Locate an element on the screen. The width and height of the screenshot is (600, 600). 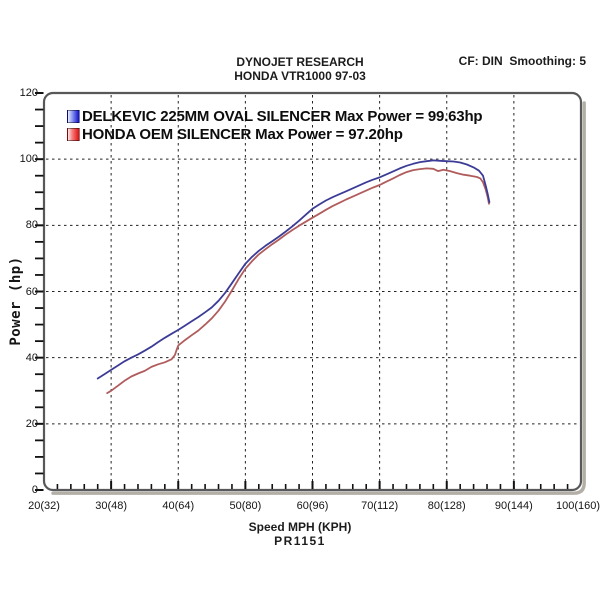
y-tick-label: 40 is located at coordinates (31, 357).